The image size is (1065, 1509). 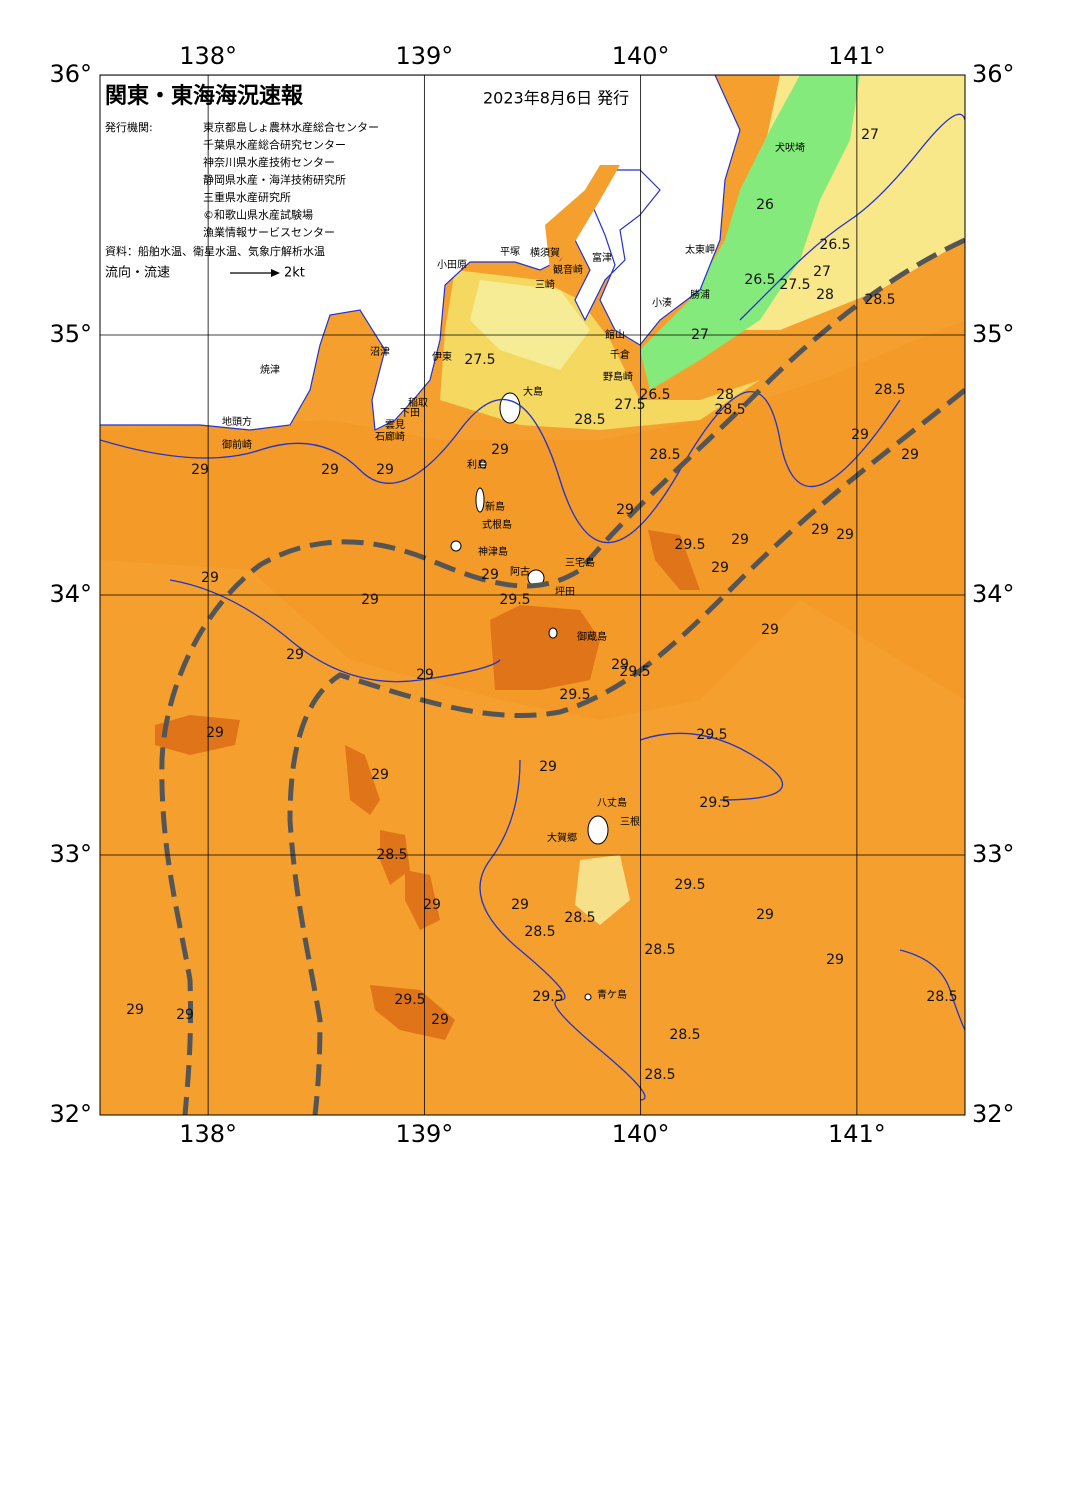 What do you see at coordinates (294, 273) in the screenshot?
I see `legend-unit: 2kt` at bounding box center [294, 273].